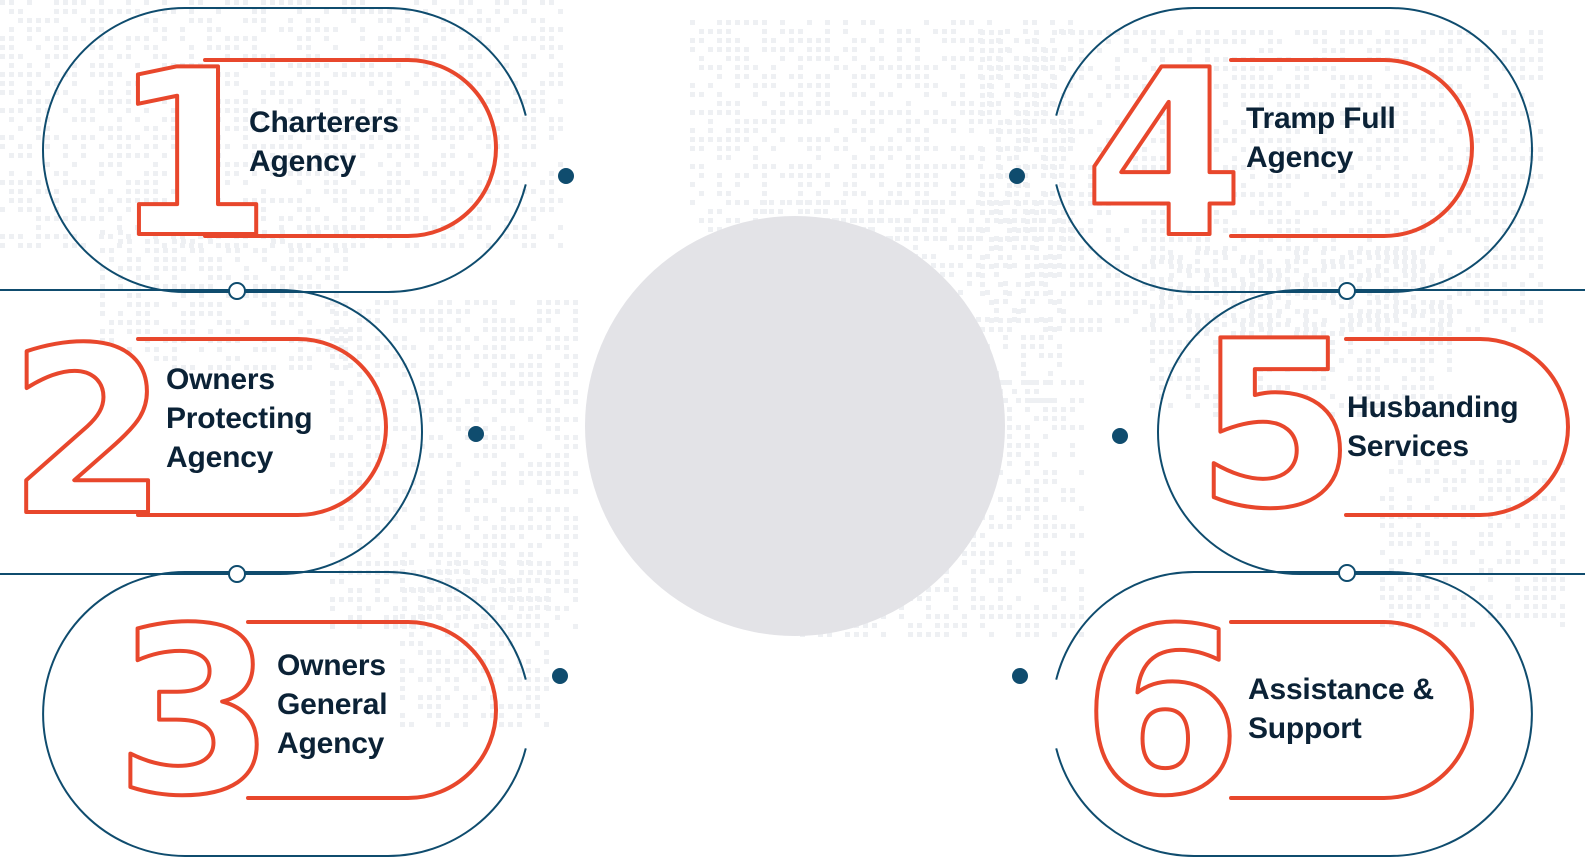 The height and width of the screenshot is (866, 1585). I want to click on number-6-outline: 6, so click(1162, 713).